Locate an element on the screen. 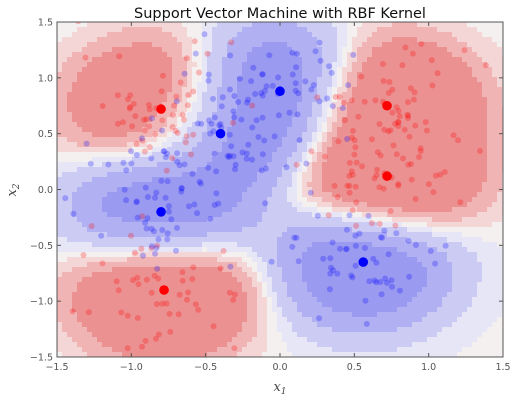 The height and width of the screenshot is (402, 517). x-tick-label: −1.0 is located at coordinates (131, 367).